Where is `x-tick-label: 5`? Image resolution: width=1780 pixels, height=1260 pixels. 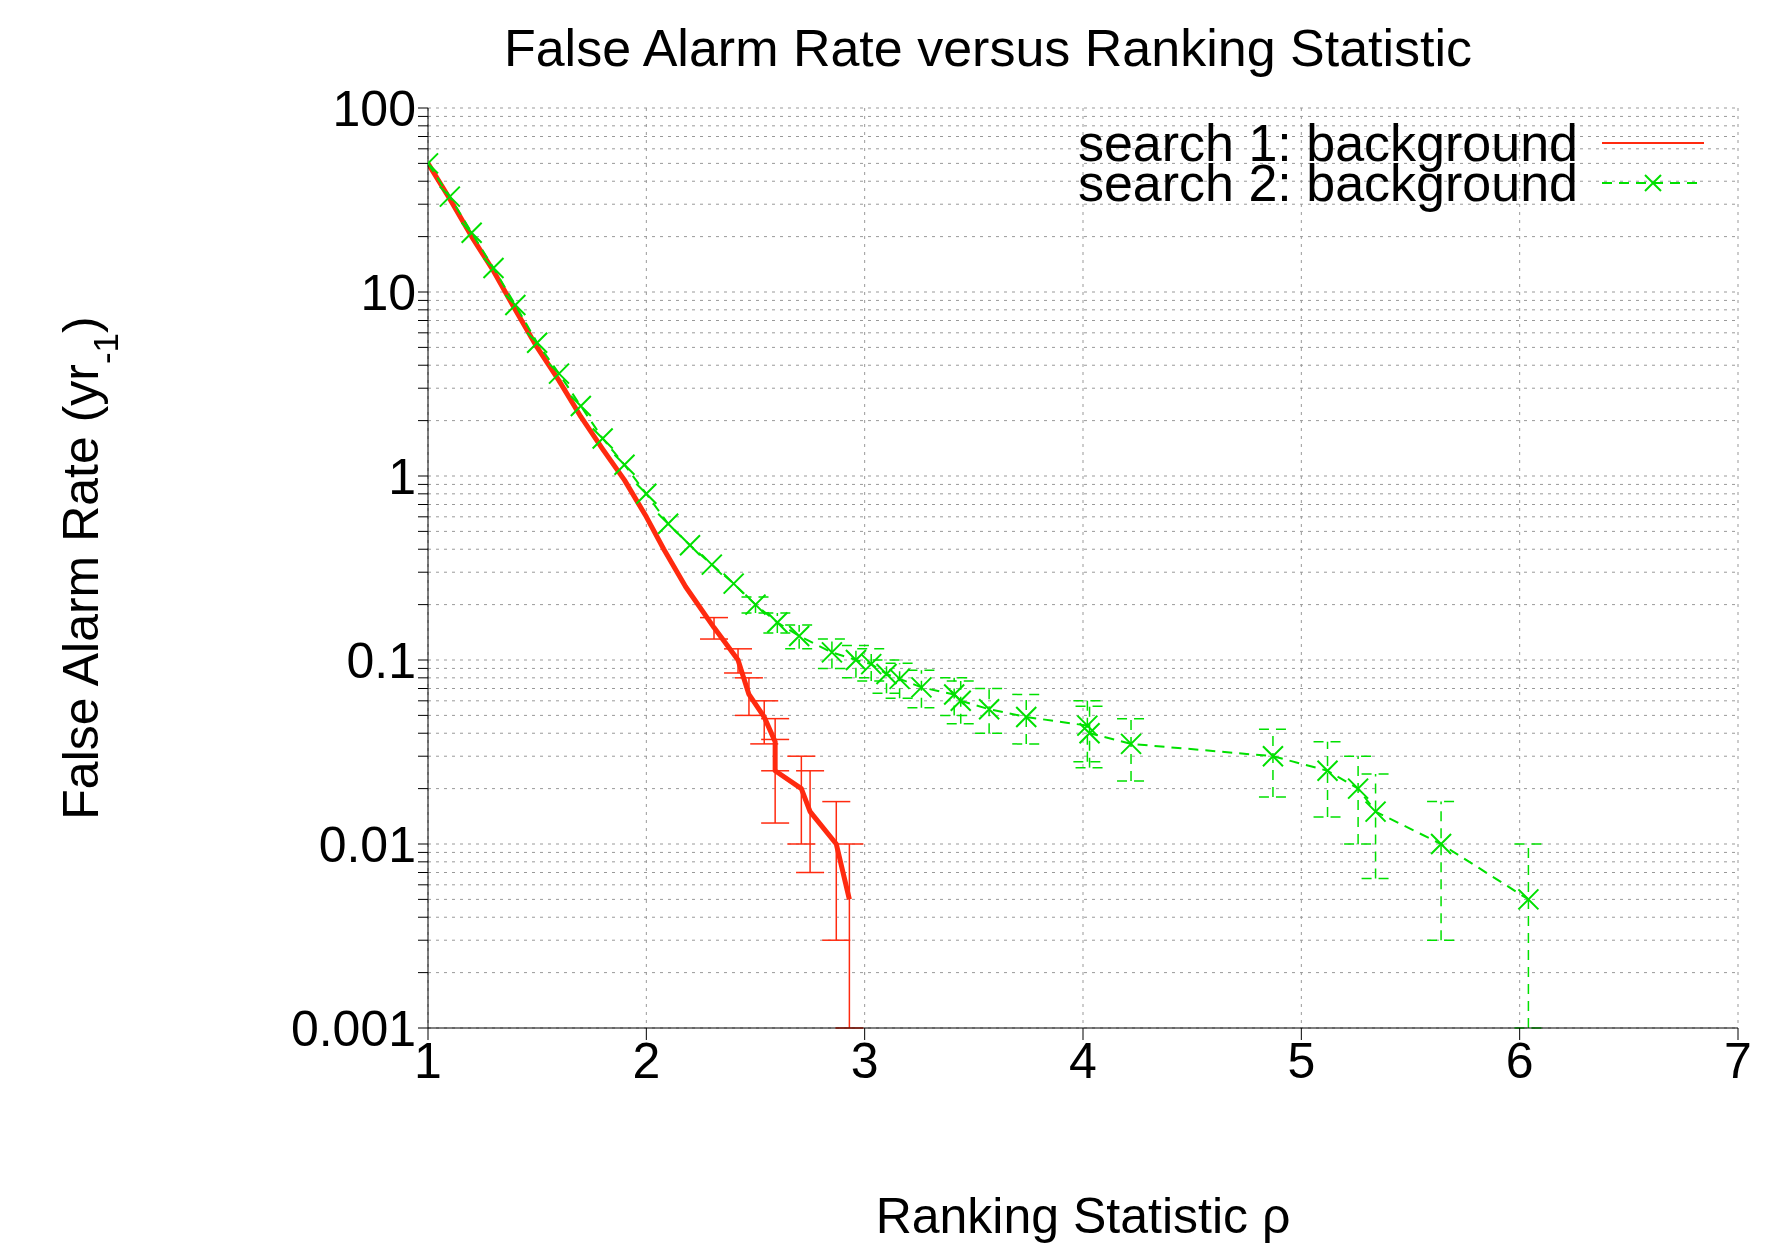
x-tick-label: 5 is located at coordinates (1301, 1060).